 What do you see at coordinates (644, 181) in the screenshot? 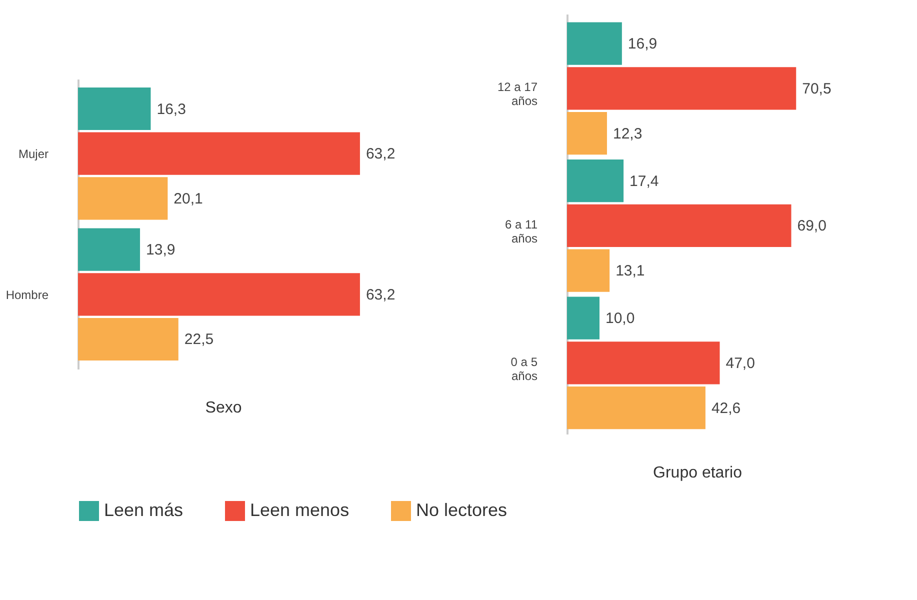
I see `data-label: 17,4` at bounding box center [644, 181].